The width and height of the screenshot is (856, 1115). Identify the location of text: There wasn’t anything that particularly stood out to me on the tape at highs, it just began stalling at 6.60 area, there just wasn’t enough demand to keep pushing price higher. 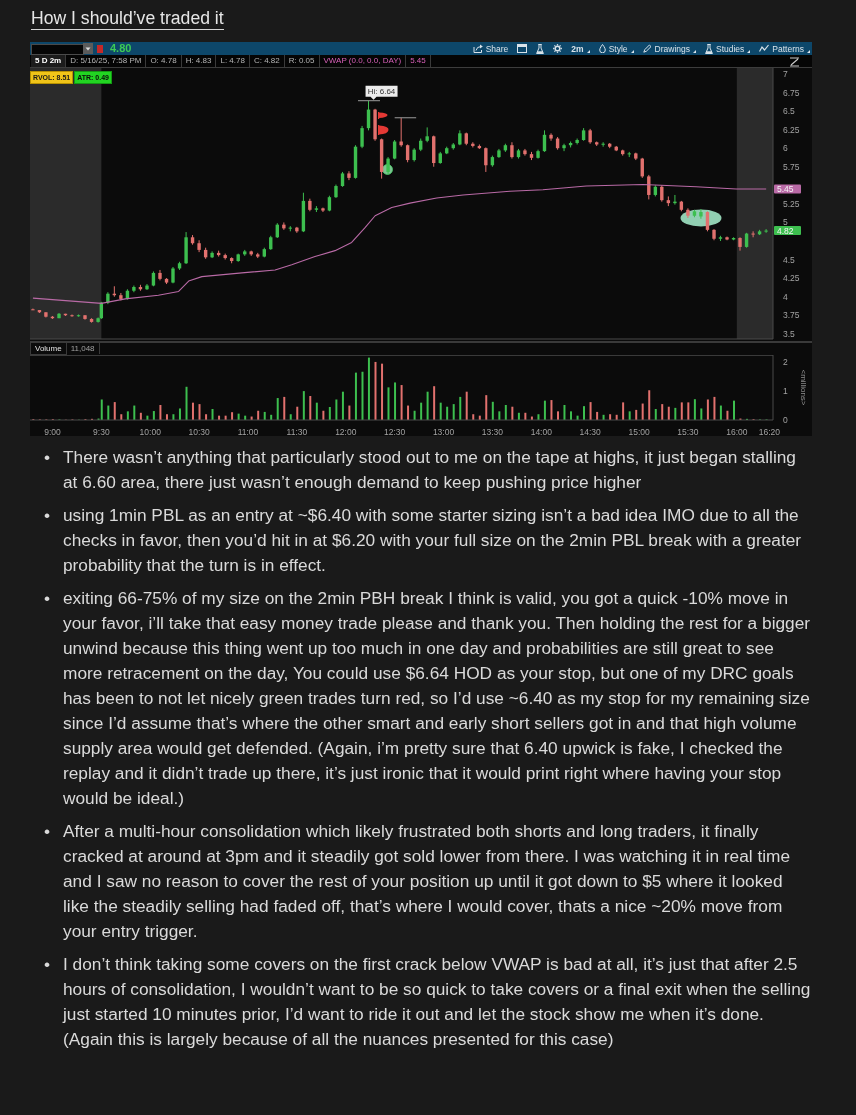
(430, 470).